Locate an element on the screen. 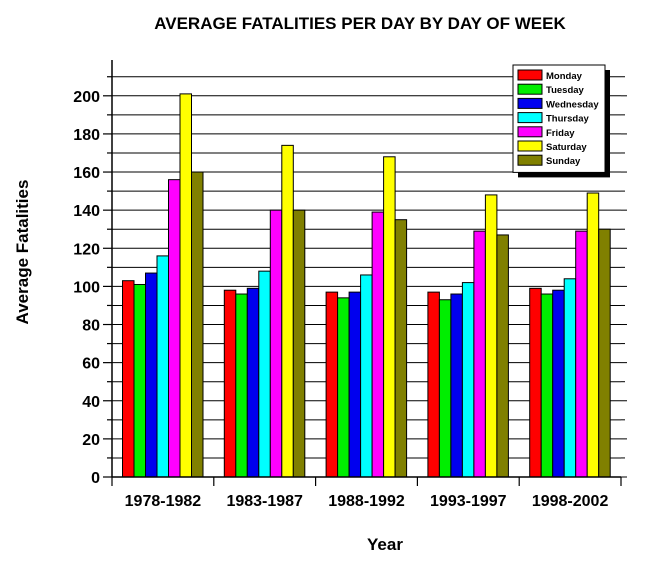 The height and width of the screenshot is (565, 649). y-axis-label: Average Fatalities is located at coordinates (22, 252).